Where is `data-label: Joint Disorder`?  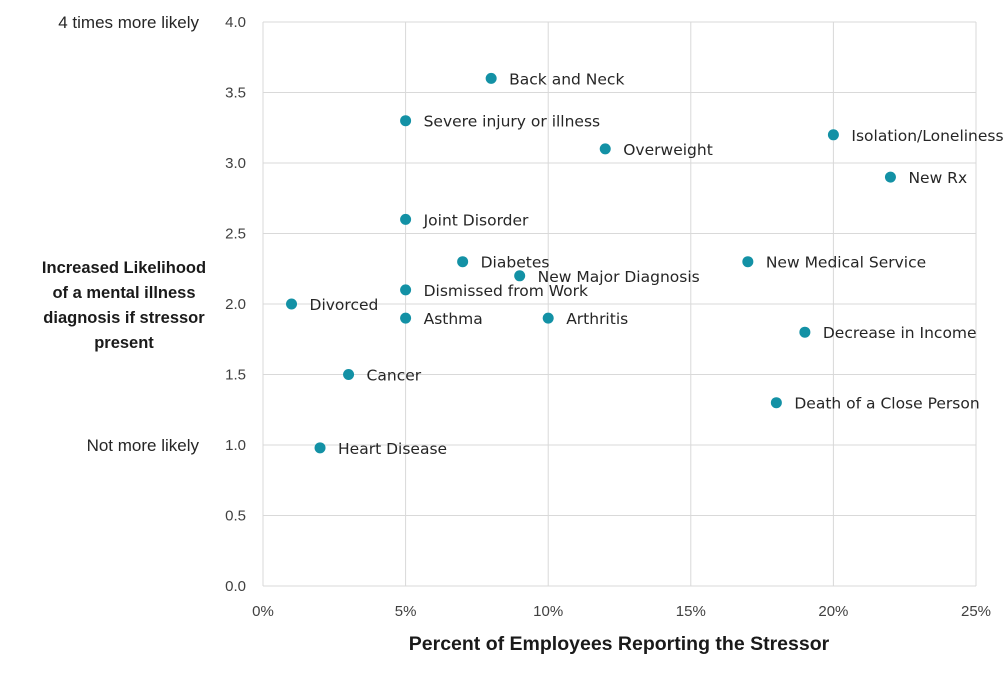 data-label: Joint Disorder is located at coordinates (476, 220).